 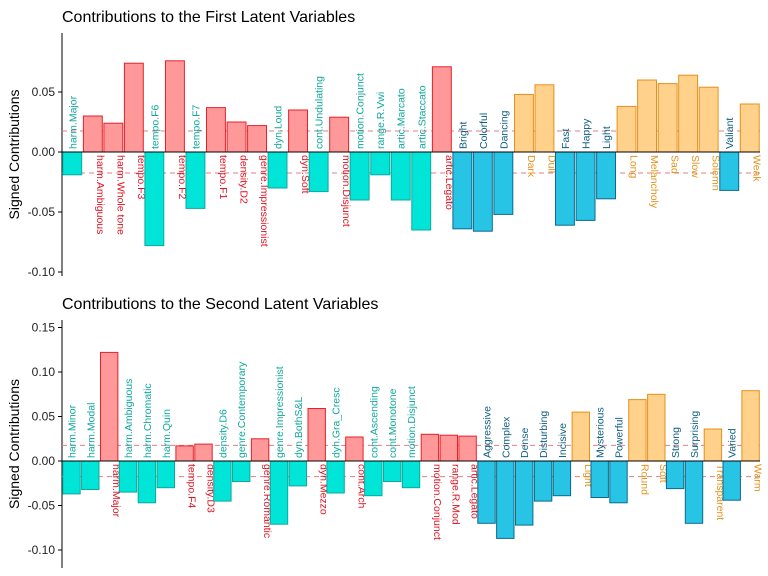 I want to click on category-label: harm.Minor, so click(x=72, y=431).